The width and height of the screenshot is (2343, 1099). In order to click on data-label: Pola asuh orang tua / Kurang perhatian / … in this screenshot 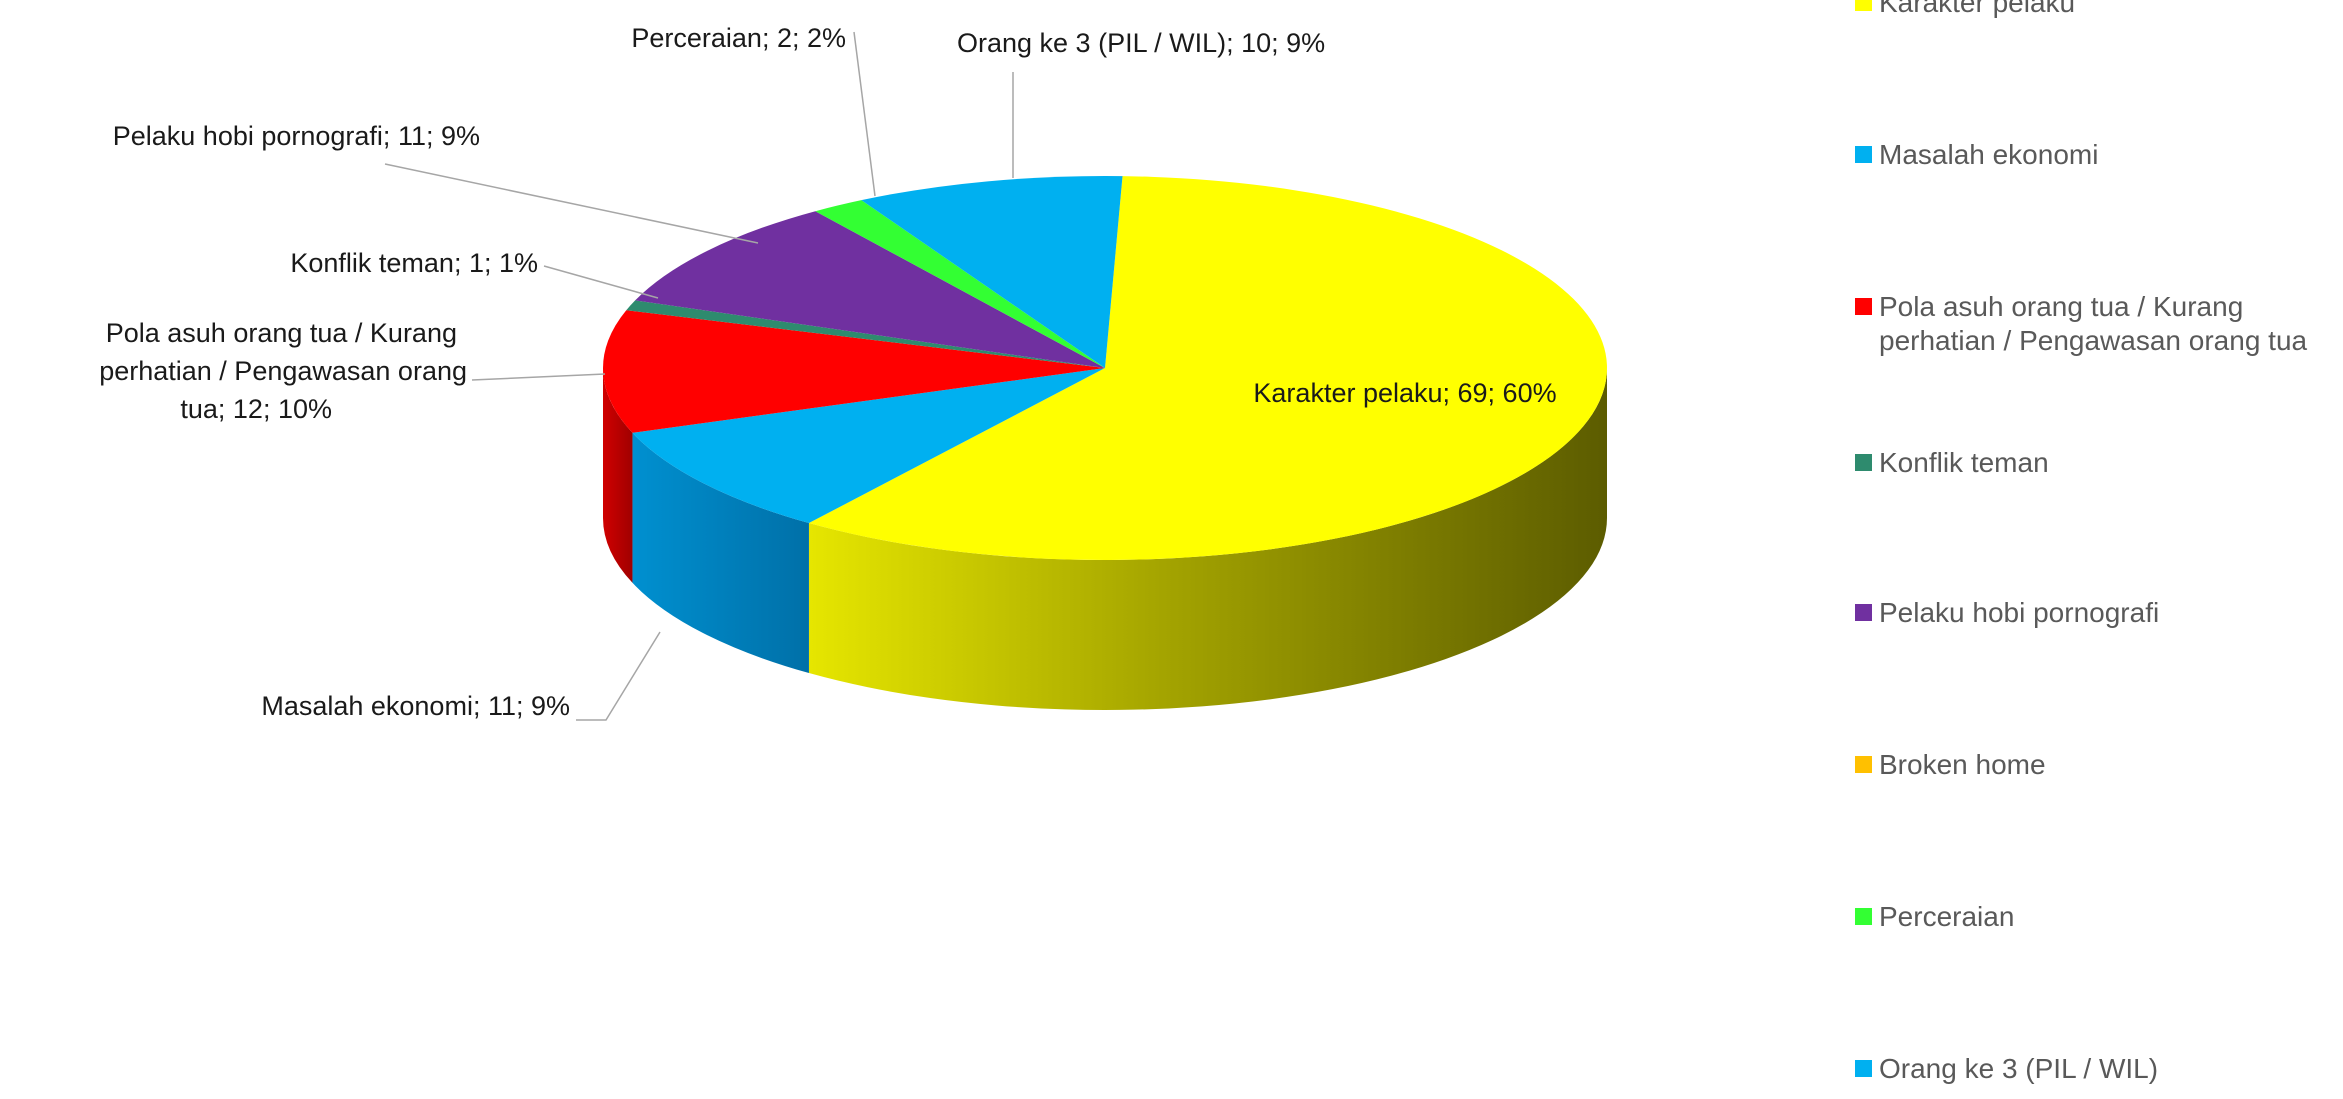, I will do `click(283, 371)`.